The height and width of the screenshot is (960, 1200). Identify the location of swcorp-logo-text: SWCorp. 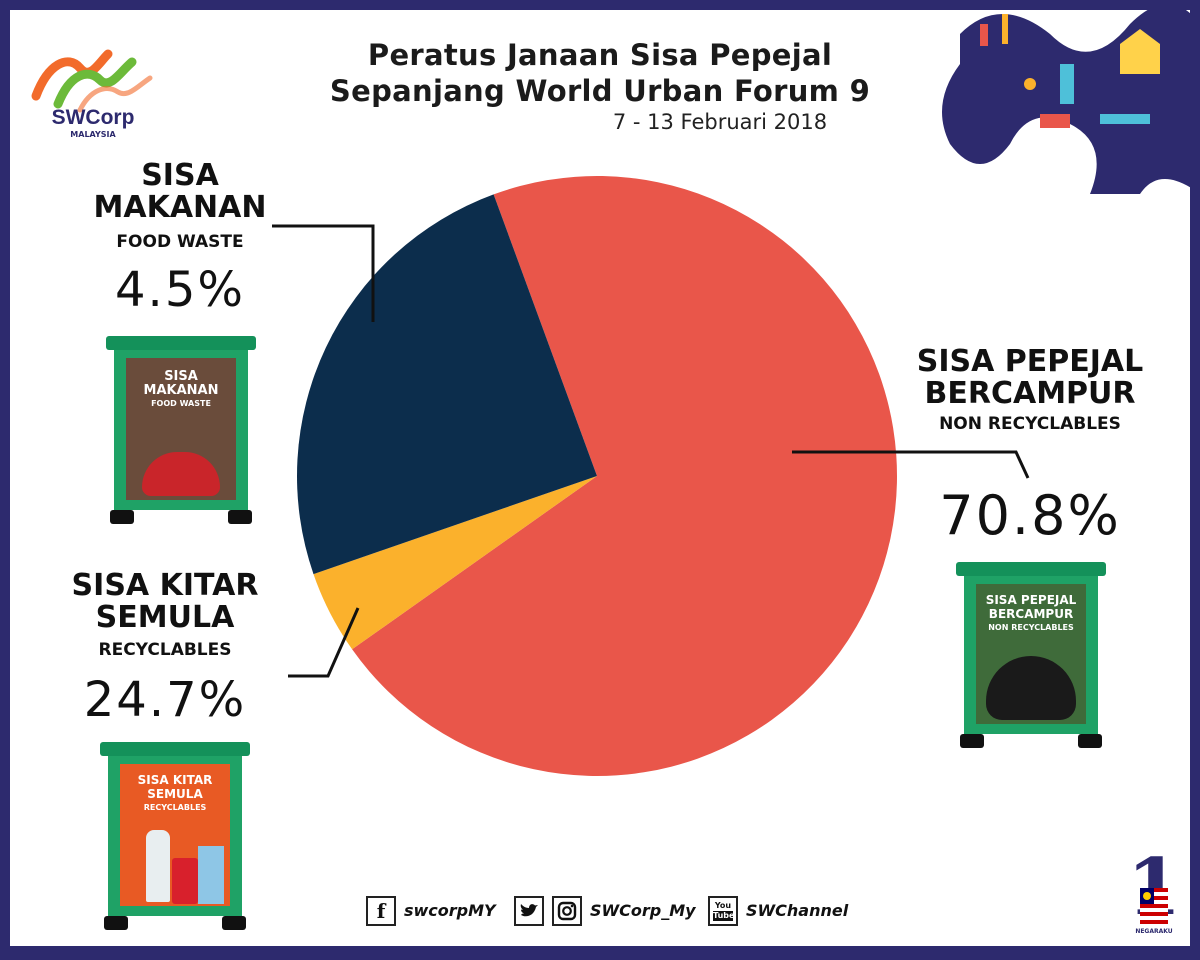
(93, 117).